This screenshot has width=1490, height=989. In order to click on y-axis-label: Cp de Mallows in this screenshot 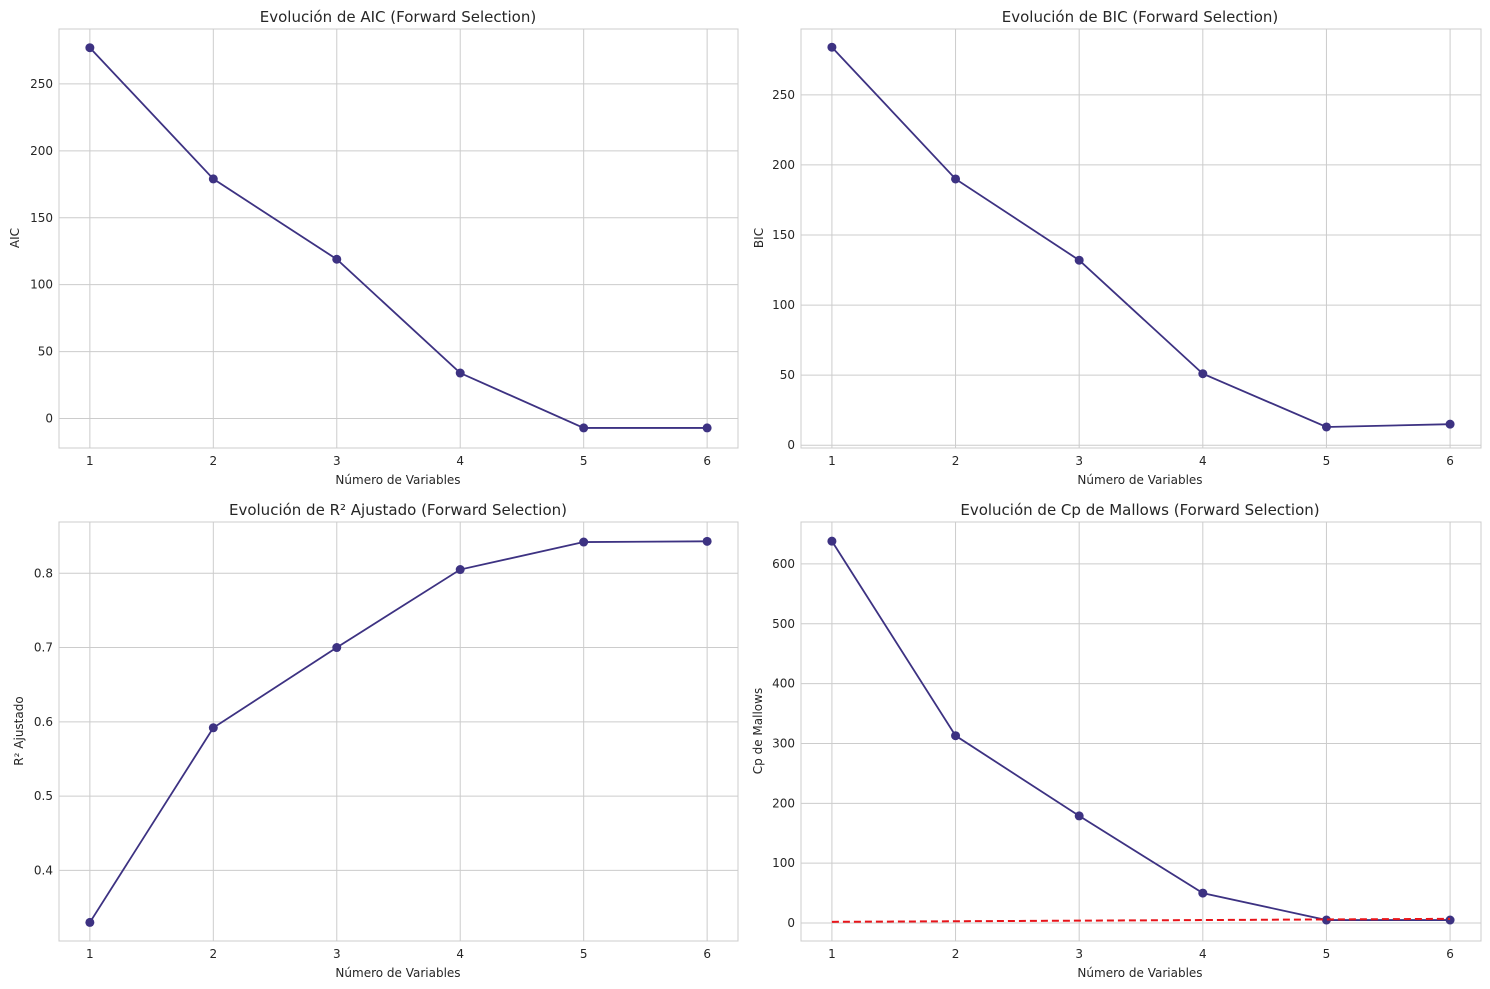, I will do `click(758, 731)`.